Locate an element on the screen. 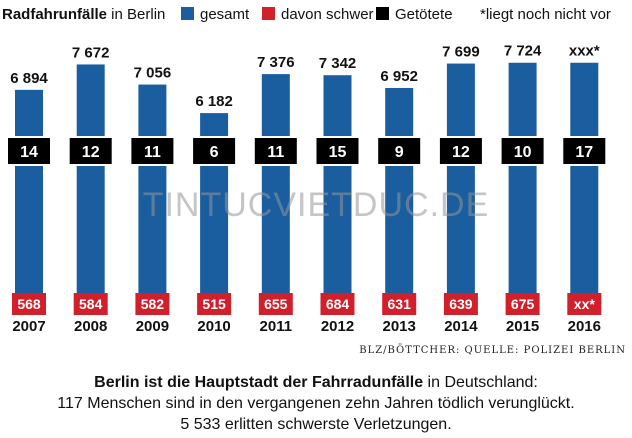  label-gesamt-2012: 7 342 is located at coordinates (338, 63).